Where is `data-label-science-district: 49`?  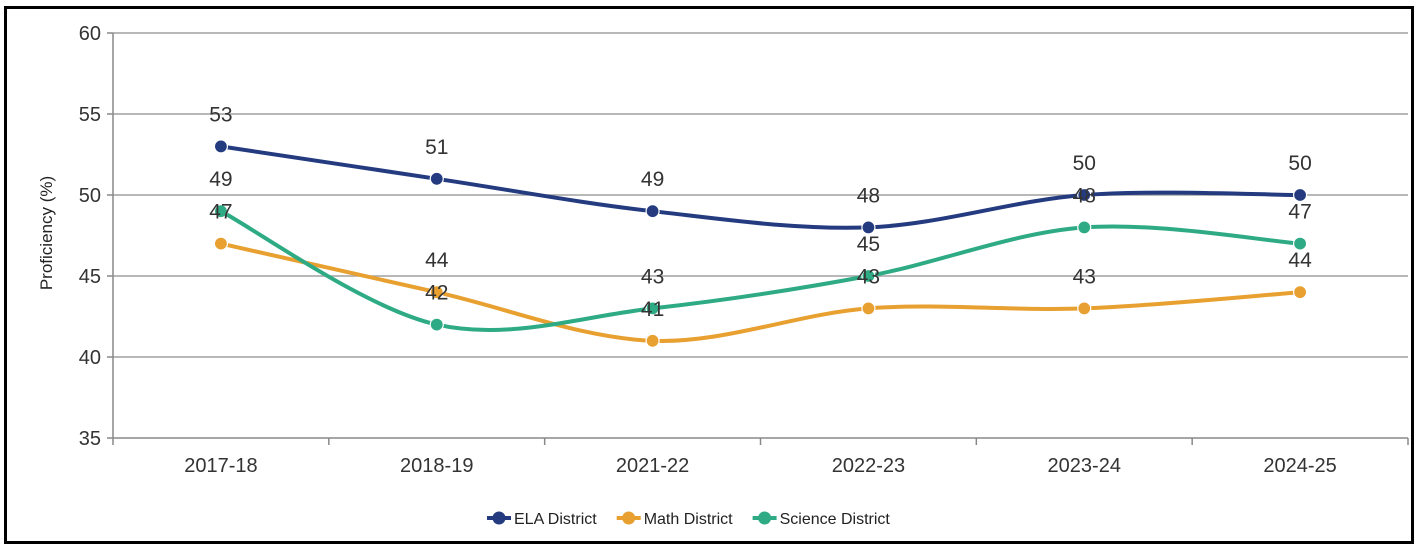
data-label-science-district: 49 is located at coordinates (220, 179).